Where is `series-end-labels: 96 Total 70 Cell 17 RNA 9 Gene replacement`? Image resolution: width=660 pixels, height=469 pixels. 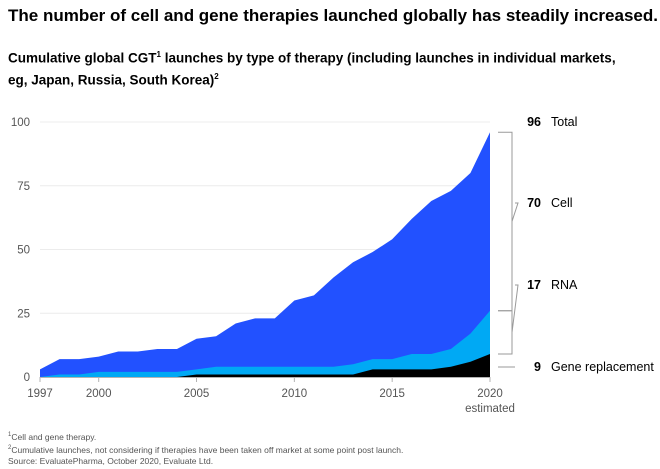
series-end-labels: 96 Total 70 Cell 17 RNA 9 Gene replacement is located at coordinates (576, 244).